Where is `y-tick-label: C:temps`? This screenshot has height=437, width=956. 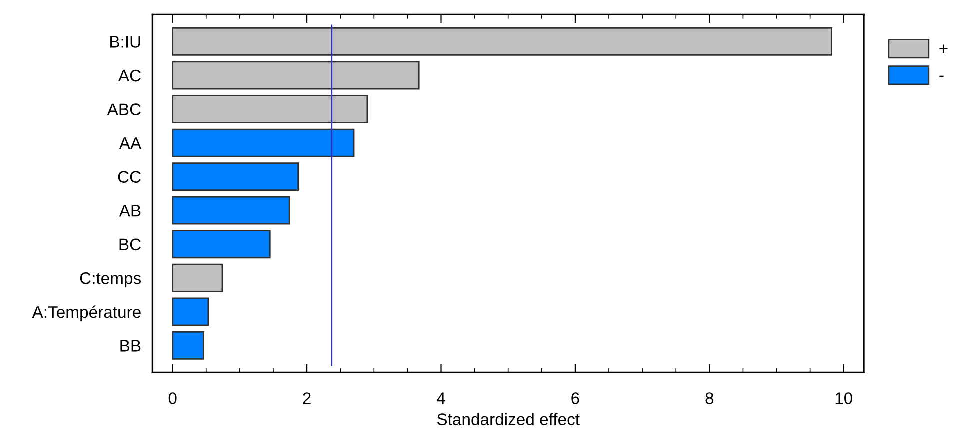
y-tick-label: C:temps is located at coordinates (110, 280).